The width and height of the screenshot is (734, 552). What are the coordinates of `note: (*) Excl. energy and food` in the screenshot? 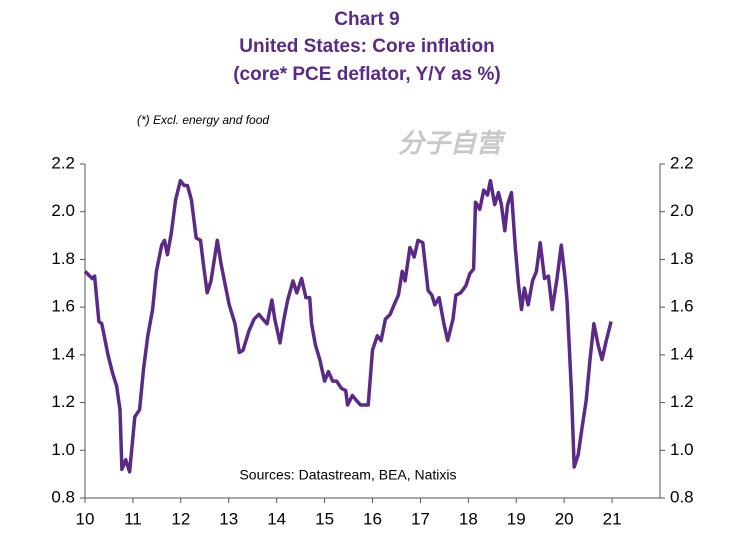 It's located at (203, 120).